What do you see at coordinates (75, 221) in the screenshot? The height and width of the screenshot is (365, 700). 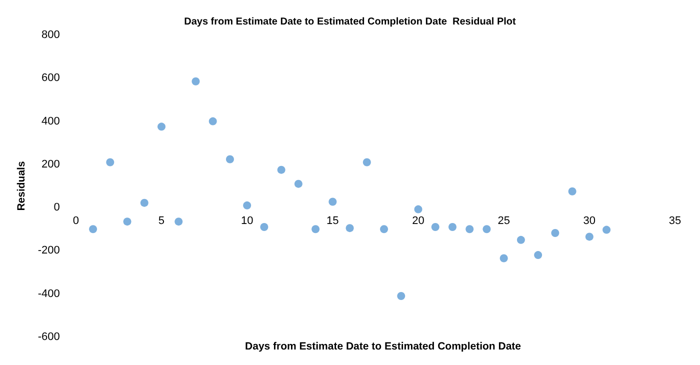 I see `x-tick-label: 0` at bounding box center [75, 221].